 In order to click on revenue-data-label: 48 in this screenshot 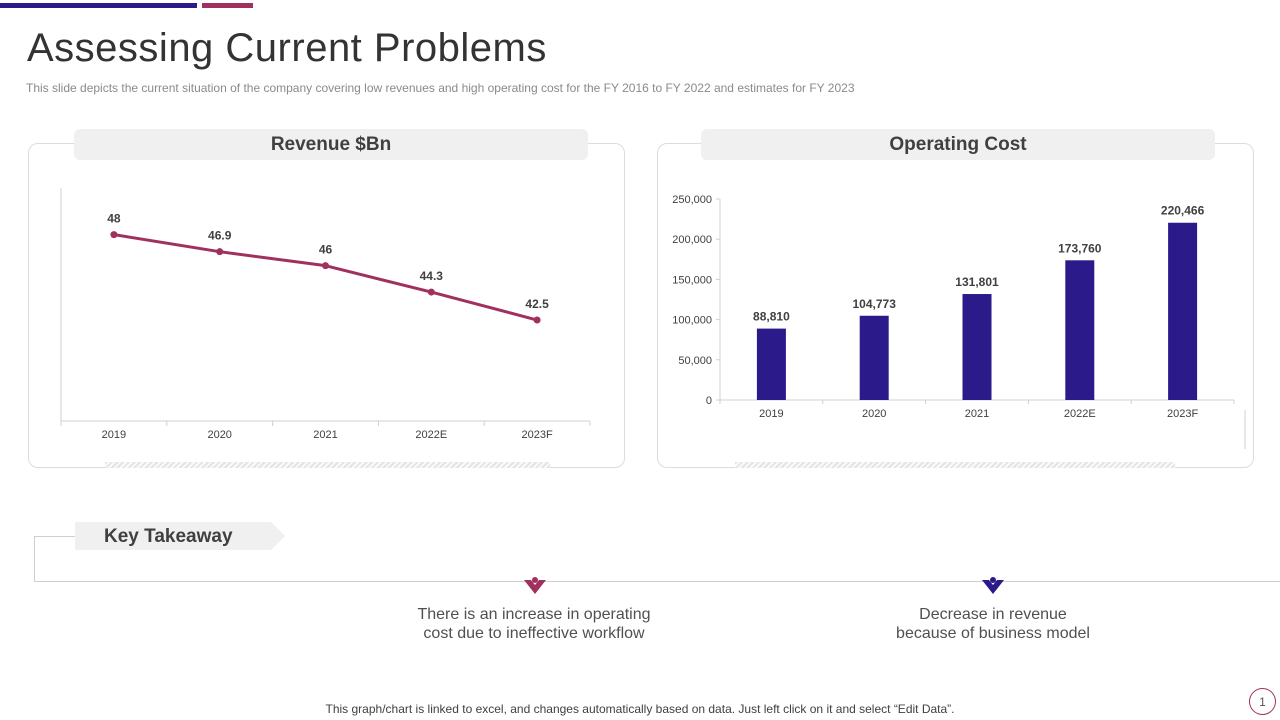, I will do `click(114, 219)`.